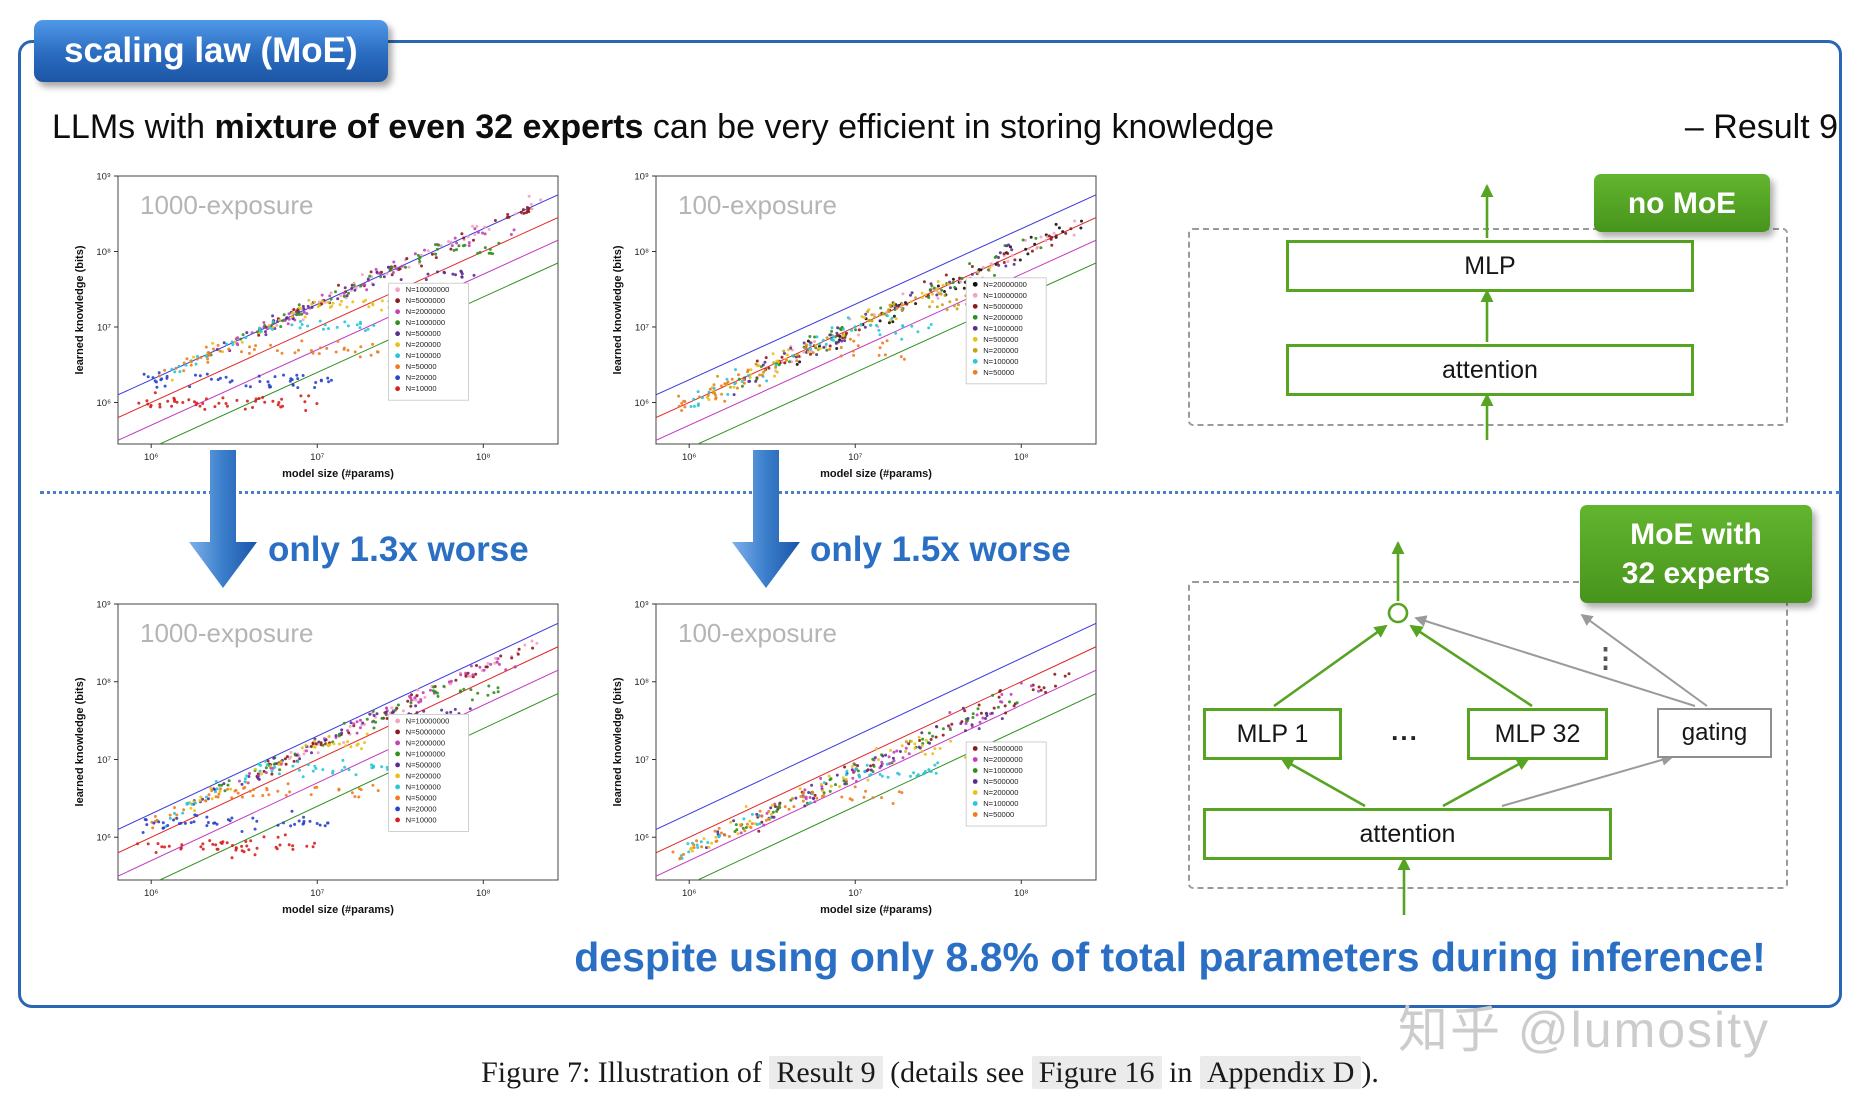 The image size is (1860, 1108). I want to click on gating-box: gating, so click(1714, 733).